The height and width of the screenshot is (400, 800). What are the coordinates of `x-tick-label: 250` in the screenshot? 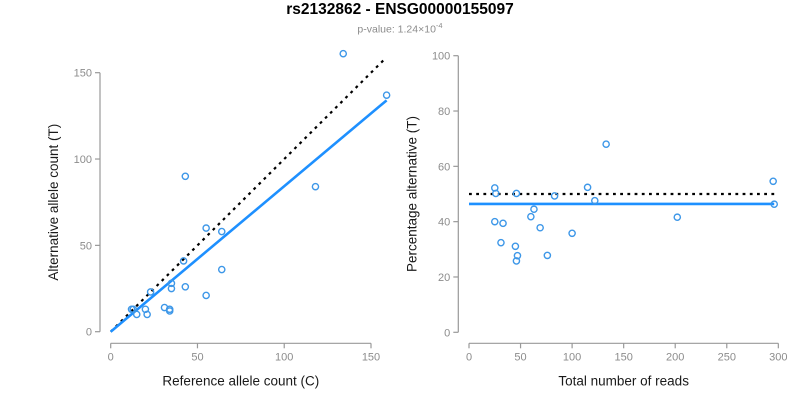 It's located at (727, 357).